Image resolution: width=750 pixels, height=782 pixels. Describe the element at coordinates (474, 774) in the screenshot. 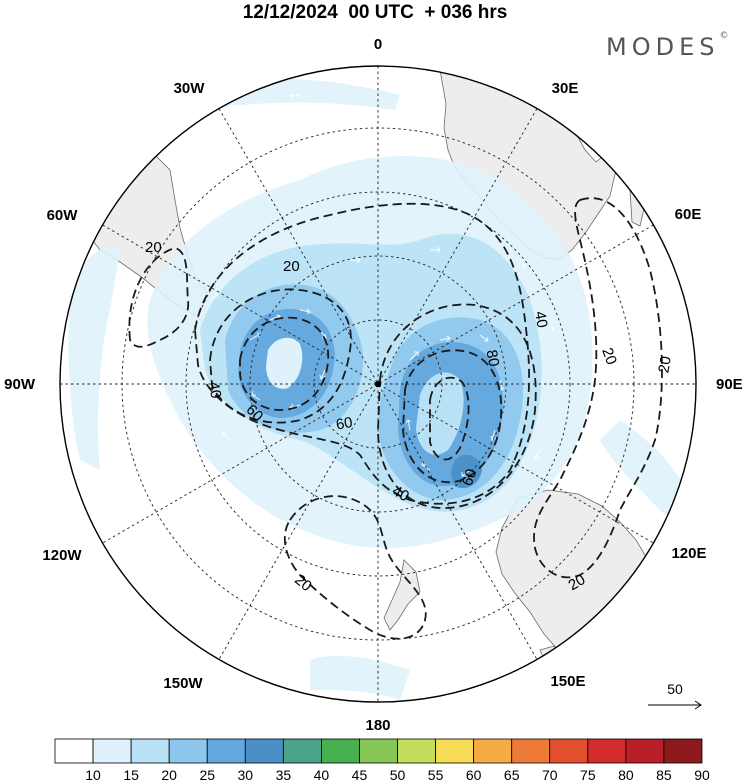

I see `colorbar-tick-label: 60` at that location.